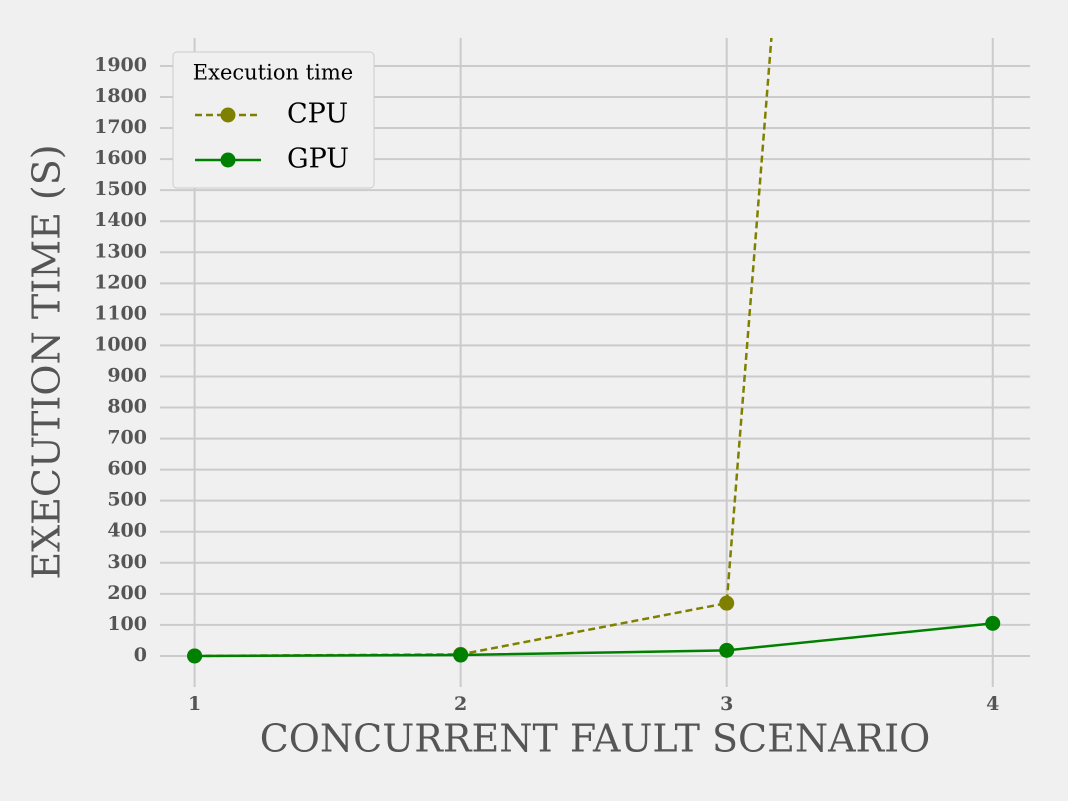 The height and width of the screenshot is (801, 1068). What do you see at coordinates (317, 114) in the screenshot?
I see `legend-label: CPU` at bounding box center [317, 114].